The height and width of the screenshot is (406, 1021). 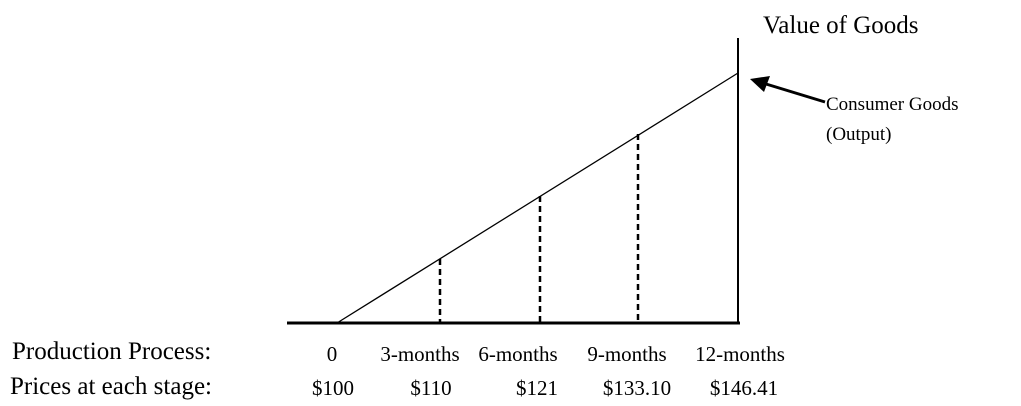 I want to click on stage-price-label: $121, so click(x=537, y=388).